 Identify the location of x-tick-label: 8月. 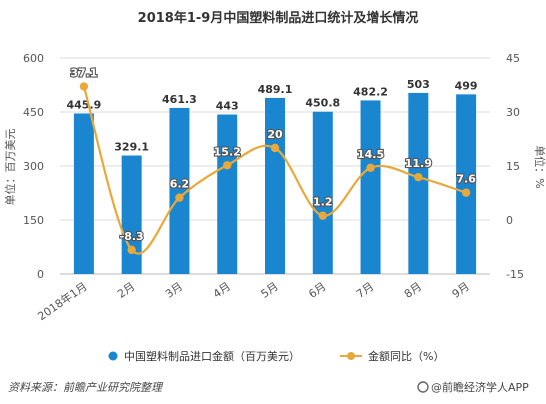
(413, 290).